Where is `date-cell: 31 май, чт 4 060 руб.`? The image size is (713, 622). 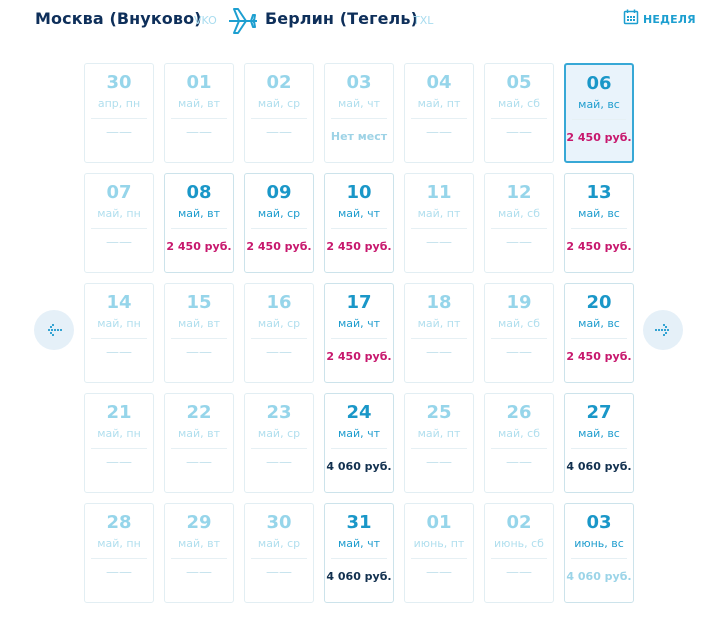 date-cell: 31 май, чт 4 060 руб. is located at coordinates (359, 553).